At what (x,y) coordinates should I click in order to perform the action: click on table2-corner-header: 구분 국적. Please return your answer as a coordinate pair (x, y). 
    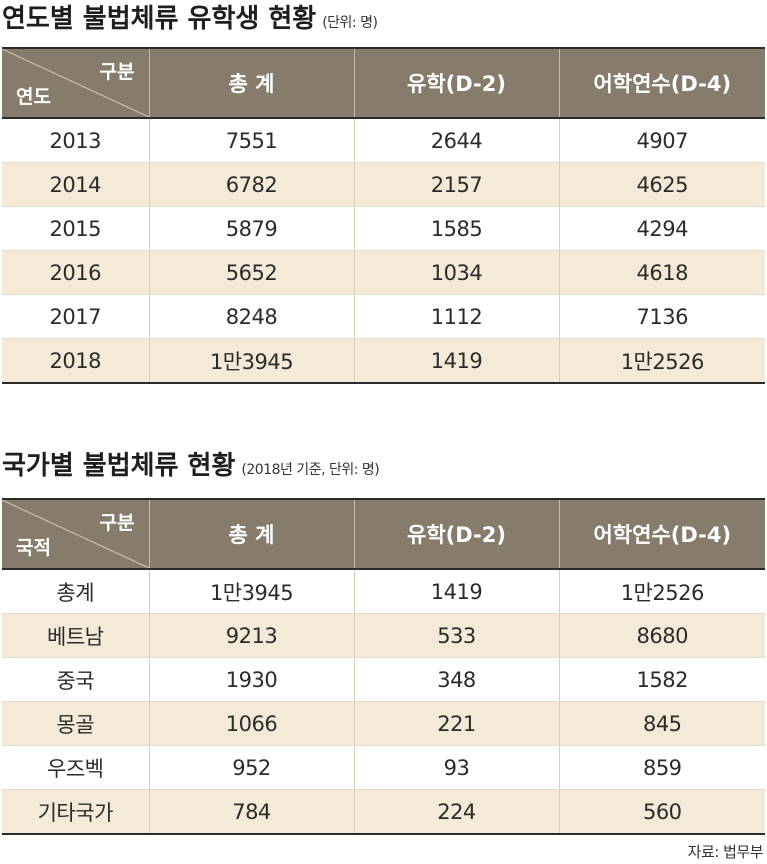
    Looking at the image, I should click on (75, 534).